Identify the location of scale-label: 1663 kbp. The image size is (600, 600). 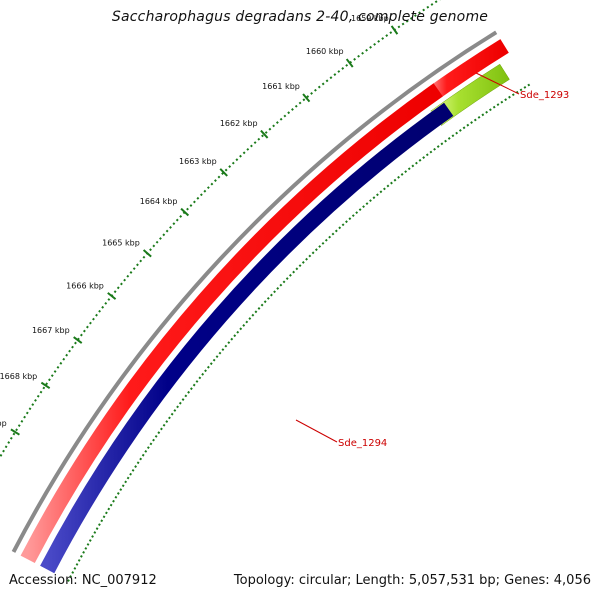
(198, 161).